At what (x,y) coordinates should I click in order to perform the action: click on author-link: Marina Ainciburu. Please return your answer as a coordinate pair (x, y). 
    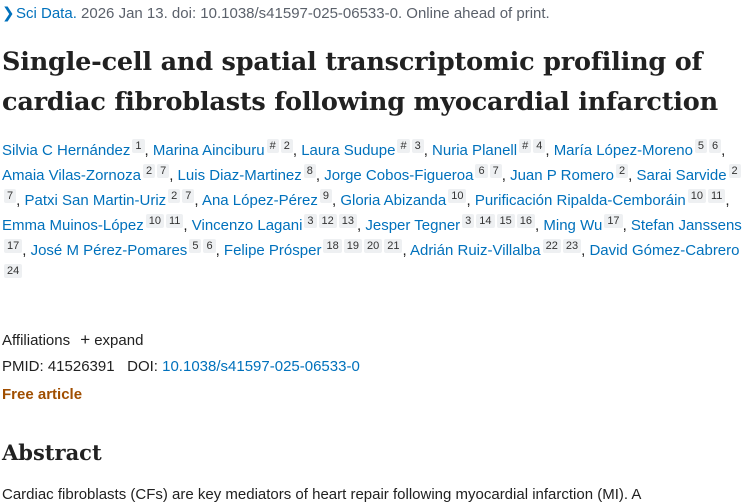
    Looking at the image, I should click on (208, 150).